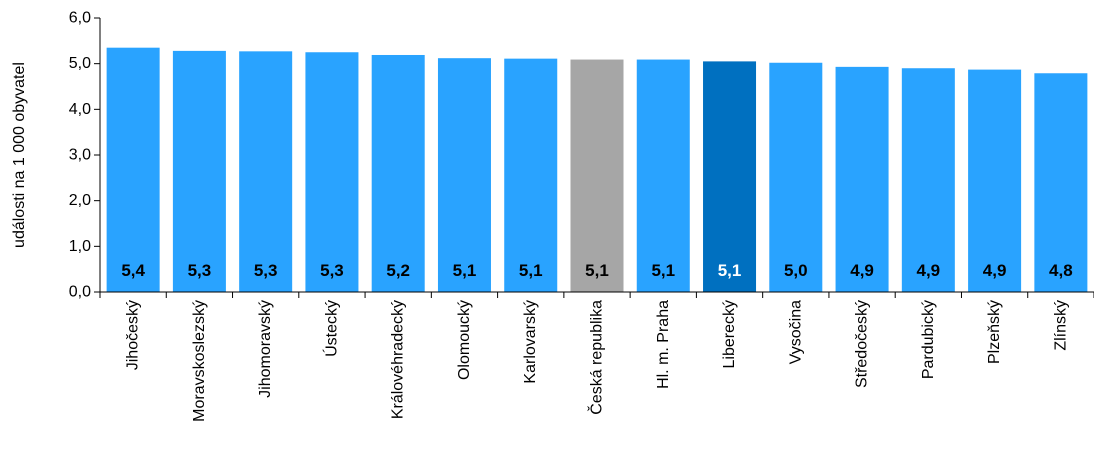 The width and height of the screenshot is (1094, 465). What do you see at coordinates (133, 335) in the screenshot?
I see `x-tick-label: Jihočeský` at bounding box center [133, 335].